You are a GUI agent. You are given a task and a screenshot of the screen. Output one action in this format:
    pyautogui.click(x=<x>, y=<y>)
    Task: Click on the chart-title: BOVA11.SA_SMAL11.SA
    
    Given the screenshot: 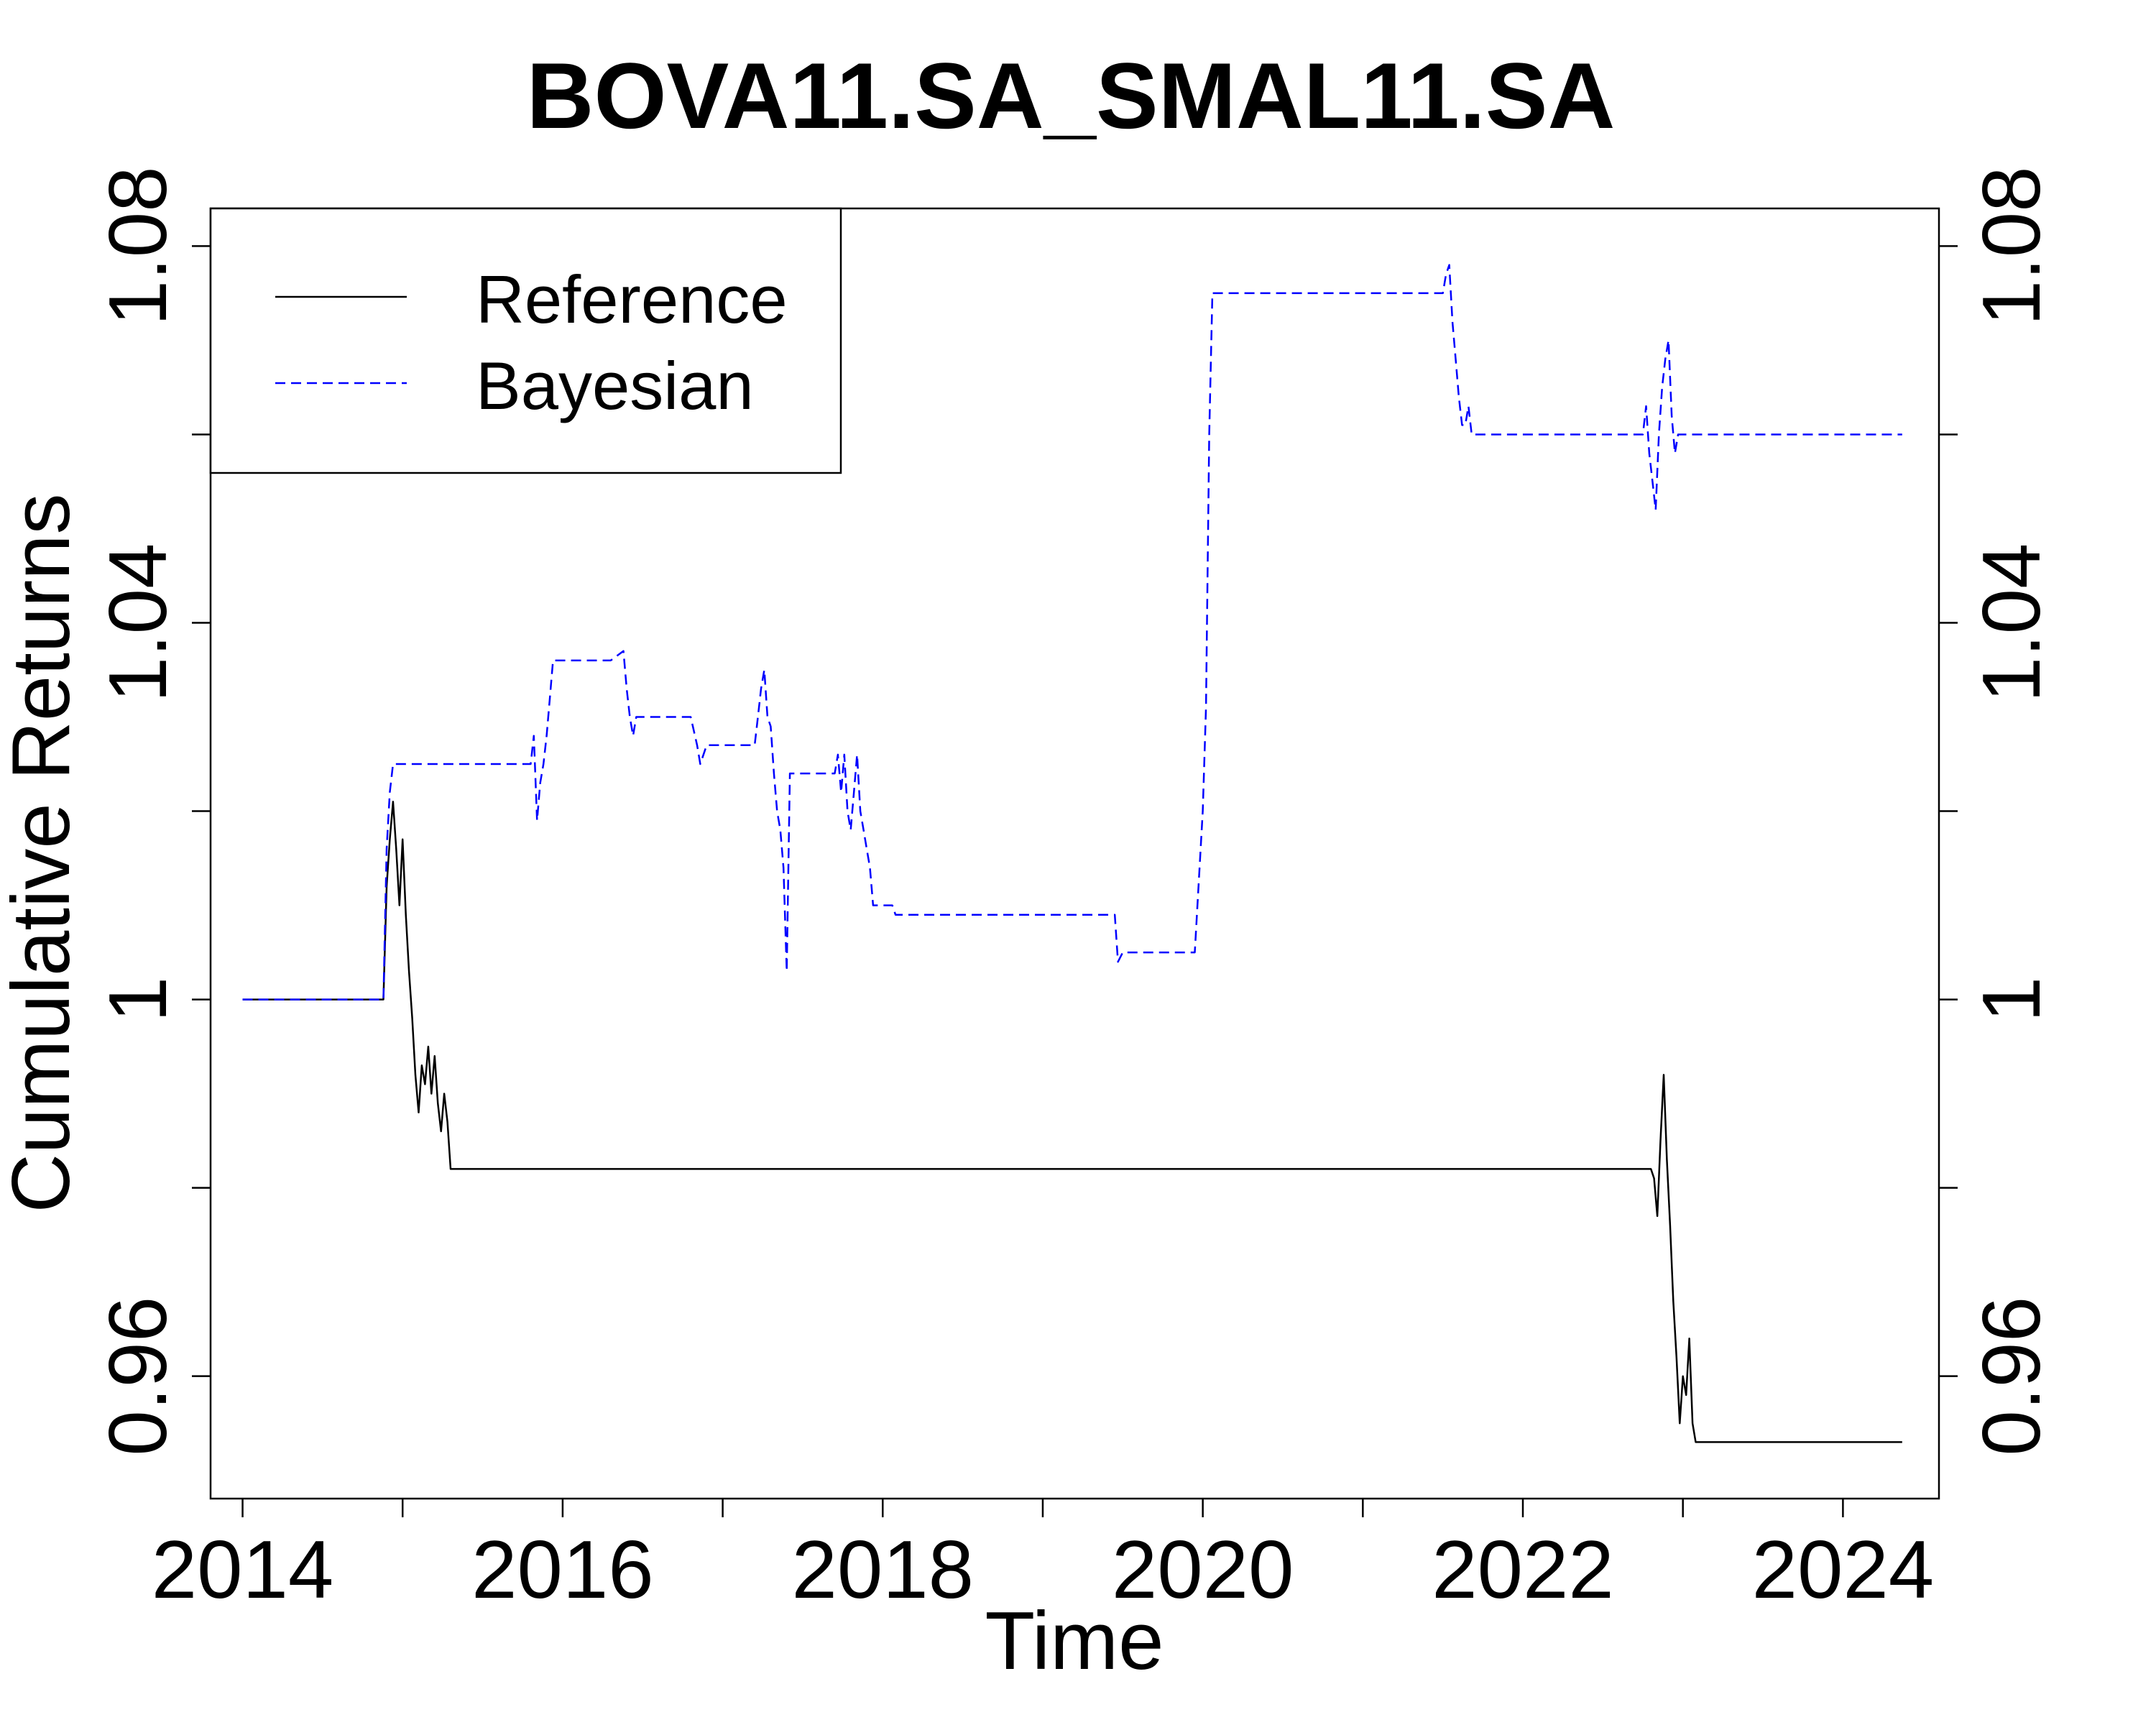 What is the action you would take?
    pyautogui.click(x=1071, y=95)
    